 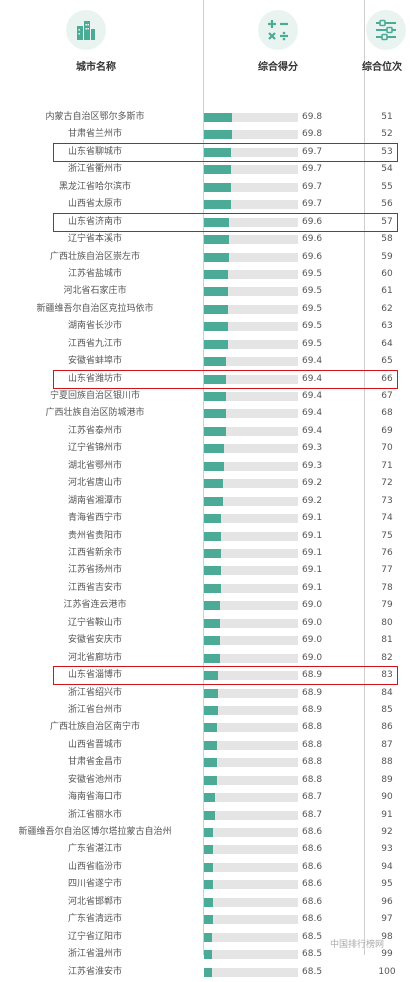 I want to click on table-row: 山东省济南市 69.6 57, so click(x=205, y=222).